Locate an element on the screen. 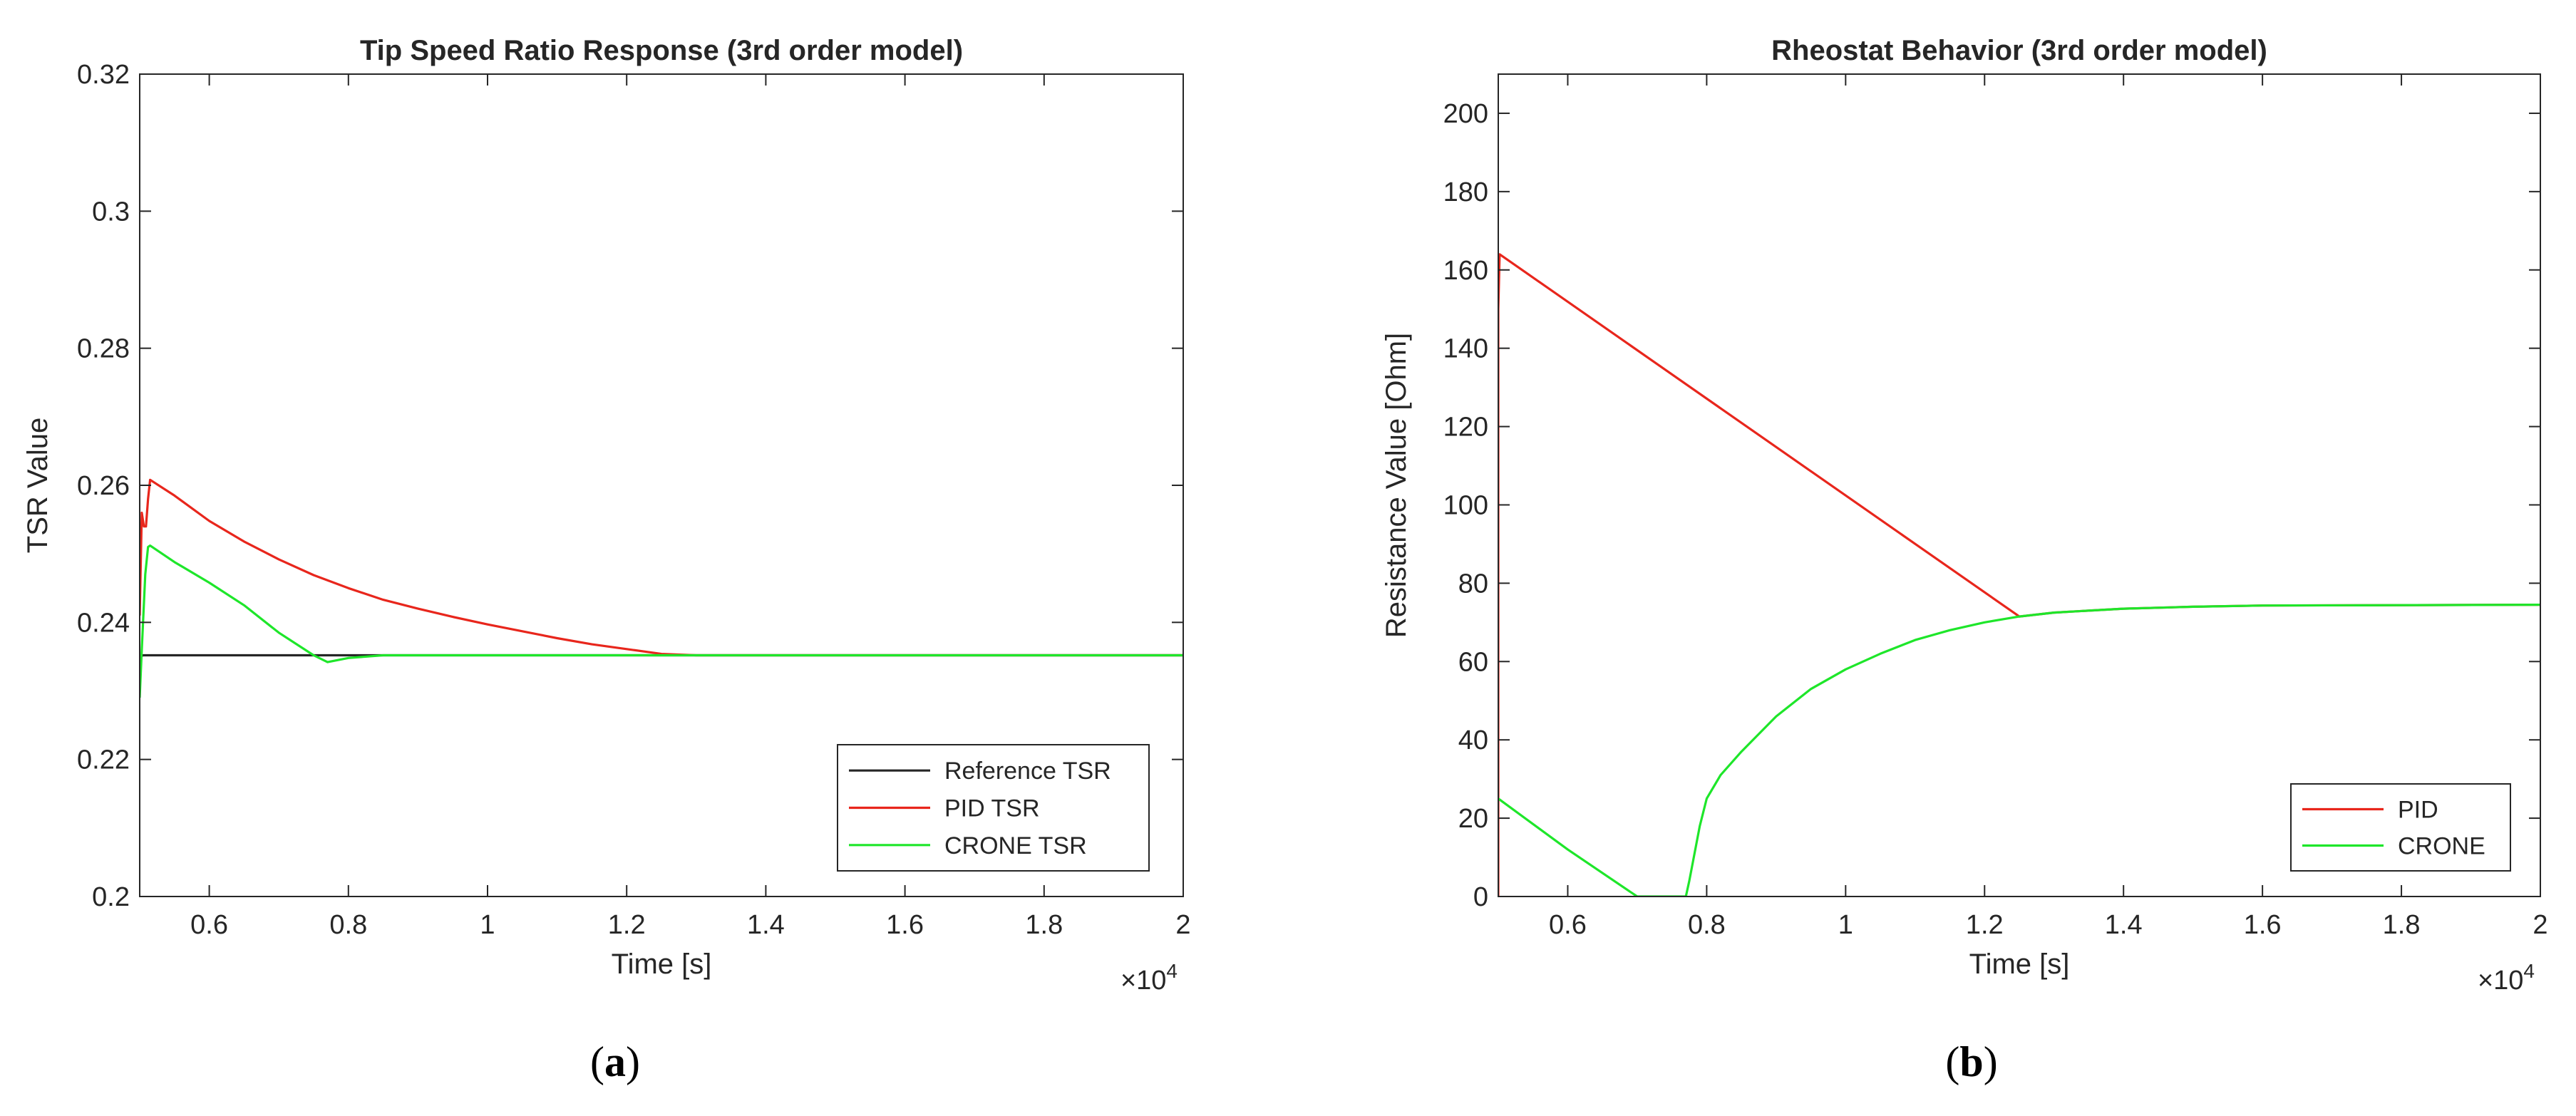 This screenshot has height=1116, width=2576. series-line-crone-tsr is located at coordinates (661, 621).